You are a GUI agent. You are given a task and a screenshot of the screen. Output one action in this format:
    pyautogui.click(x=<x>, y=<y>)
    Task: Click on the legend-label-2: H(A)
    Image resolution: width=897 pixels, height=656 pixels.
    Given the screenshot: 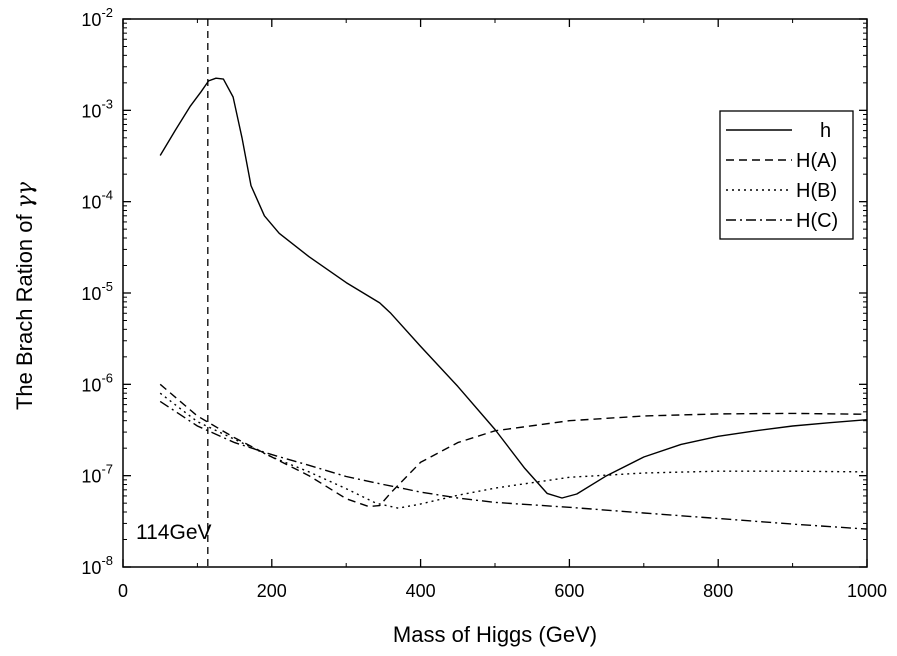 What is the action you would take?
    pyautogui.click(x=816, y=161)
    